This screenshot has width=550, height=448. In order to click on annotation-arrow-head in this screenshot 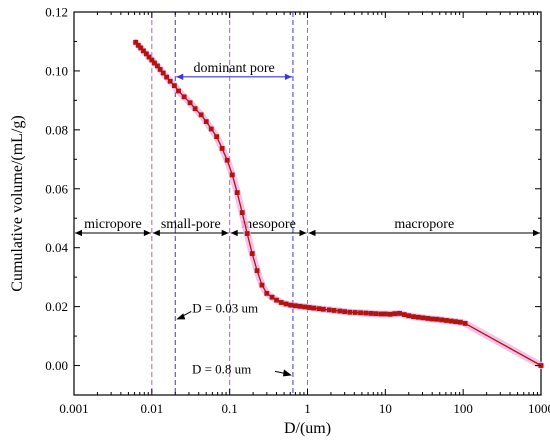, I will do `click(287, 373)`.